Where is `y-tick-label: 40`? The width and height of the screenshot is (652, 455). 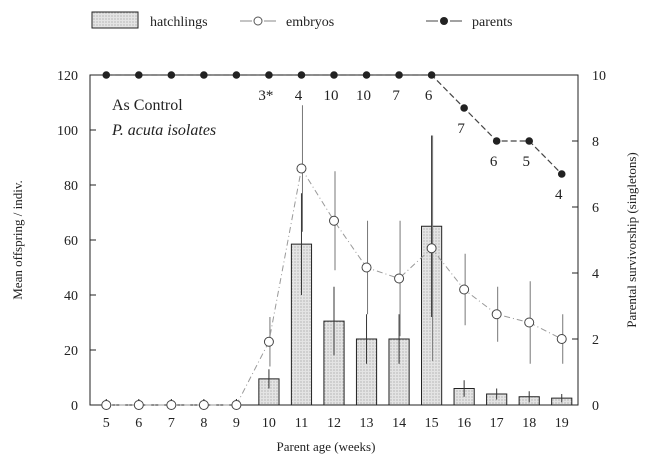 y-tick-label: 40 is located at coordinates (71, 296).